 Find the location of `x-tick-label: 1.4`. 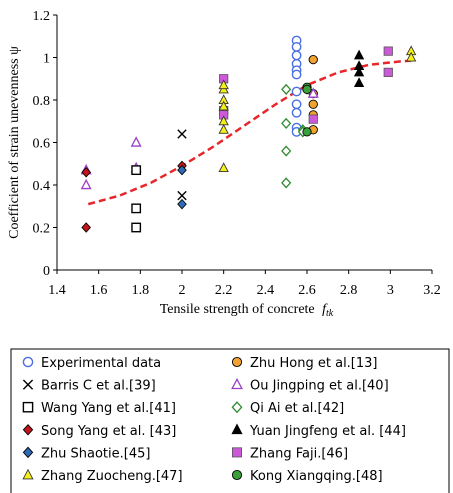

x-tick-label: 1.4 is located at coordinates (57, 290).